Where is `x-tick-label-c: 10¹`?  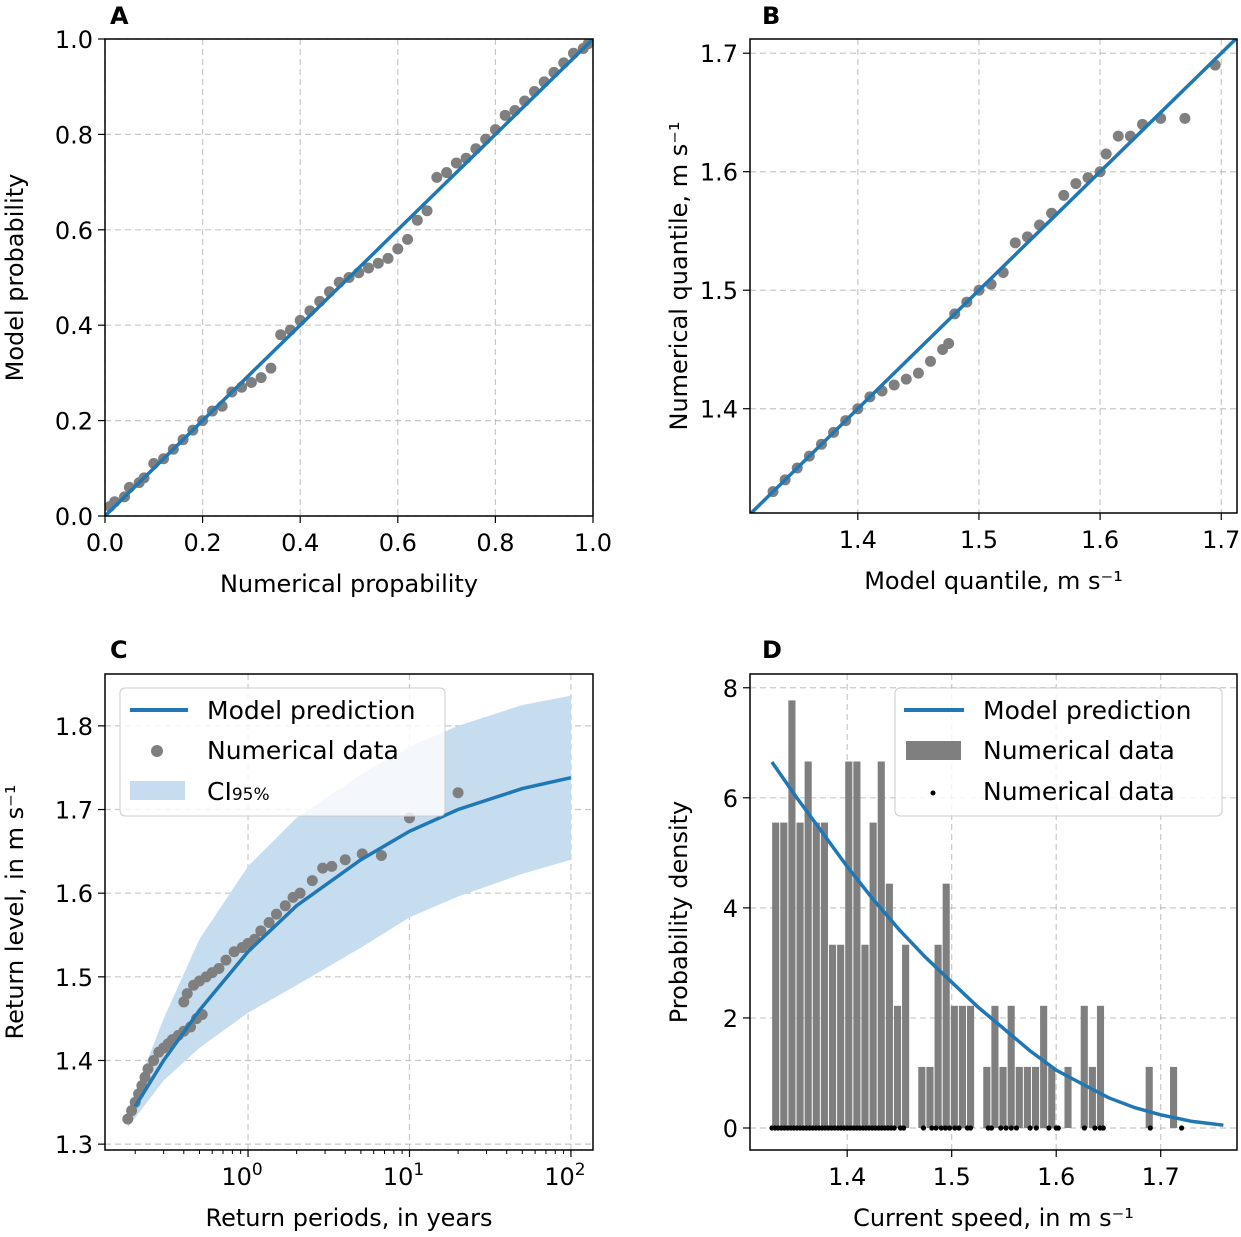
x-tick-label-c: 10¹ is located at coordinates (403, 1175).